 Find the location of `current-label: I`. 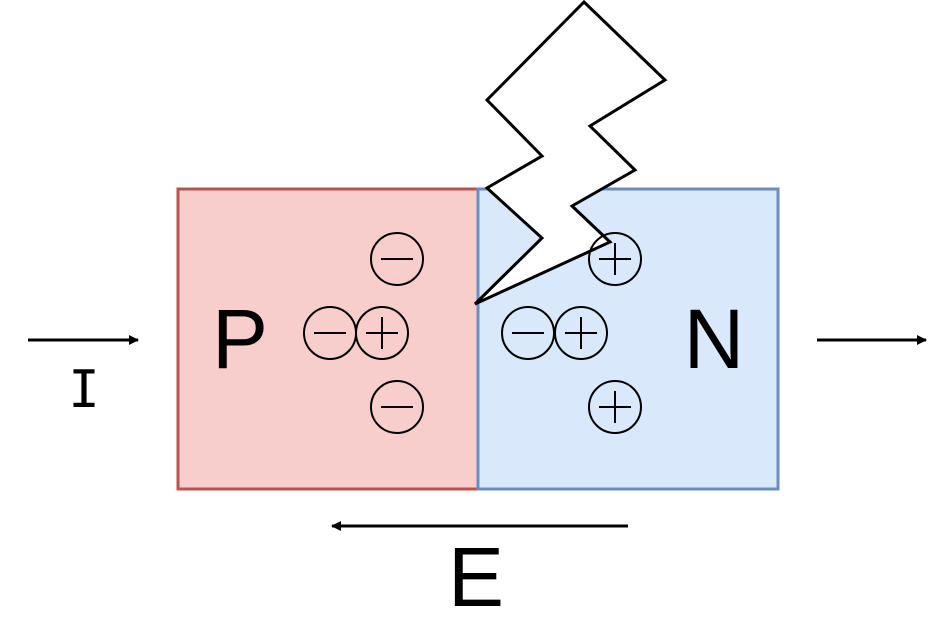

current-label: I is located at coordinates (83, 390).